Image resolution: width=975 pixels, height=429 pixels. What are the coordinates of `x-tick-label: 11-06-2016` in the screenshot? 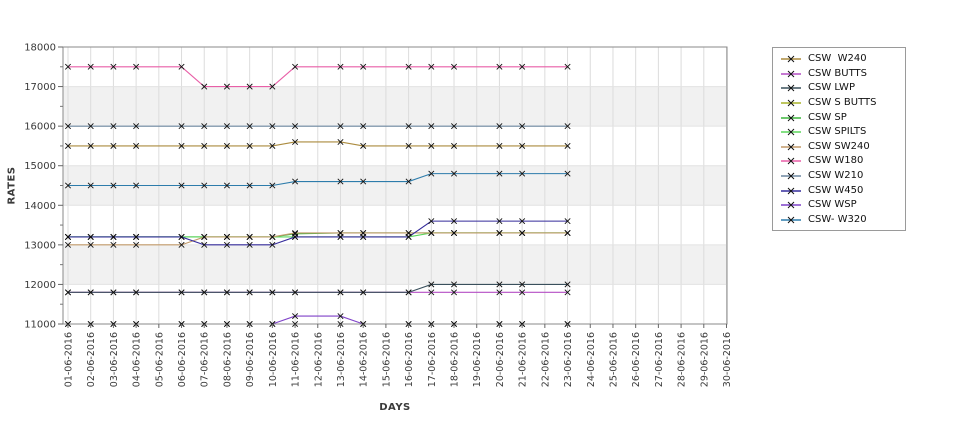 It's located at (296, 359).